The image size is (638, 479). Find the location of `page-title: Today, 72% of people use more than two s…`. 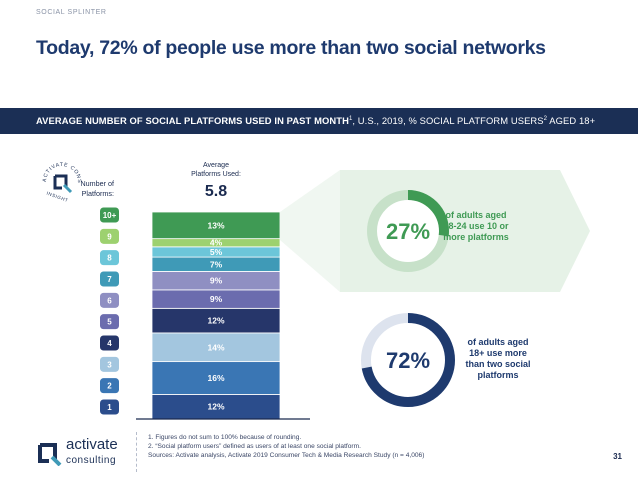

page-title: Today, 72% of people use more than two s… is located at coordinates (291, 48).